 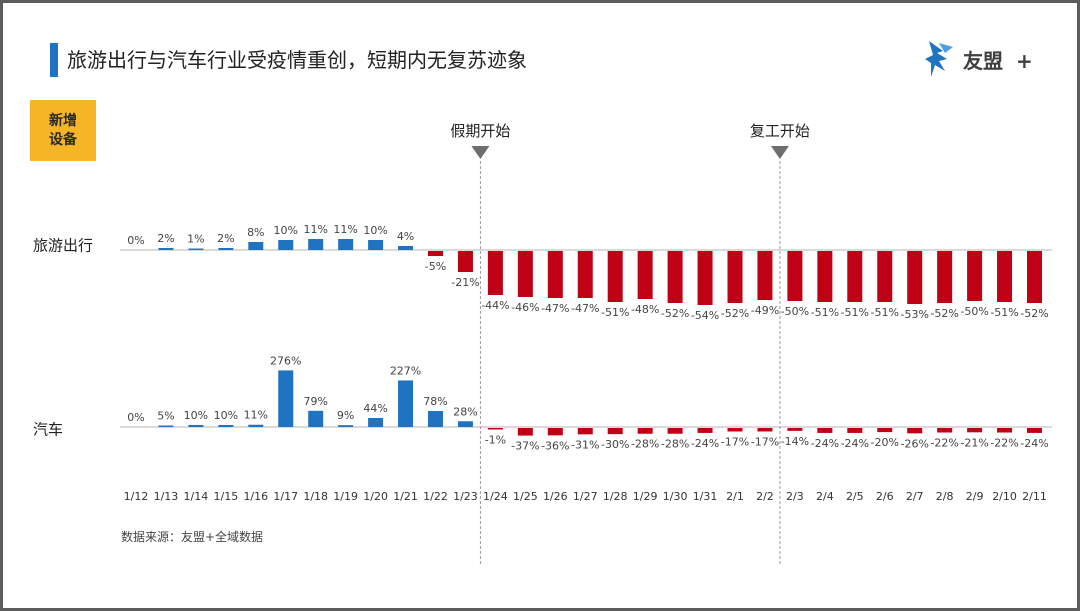 I want to click on logo-wordmark: 友盟 +, so click(x=998, y=59).